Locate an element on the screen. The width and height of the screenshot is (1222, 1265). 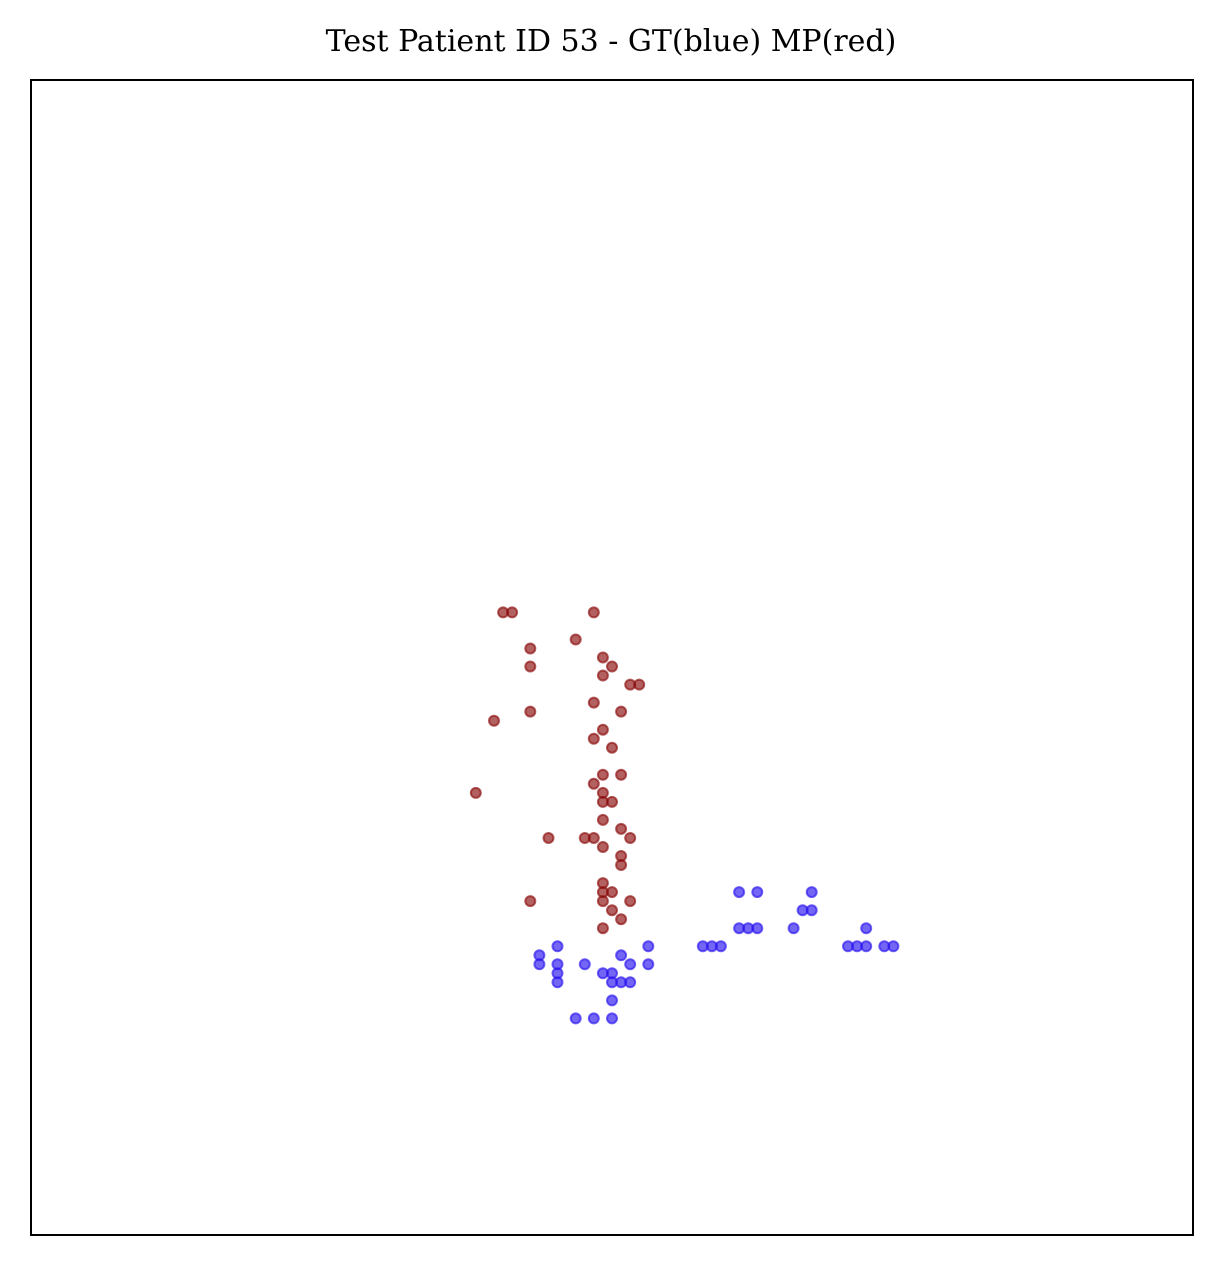
points-layer is located at coordinates (684, 815).